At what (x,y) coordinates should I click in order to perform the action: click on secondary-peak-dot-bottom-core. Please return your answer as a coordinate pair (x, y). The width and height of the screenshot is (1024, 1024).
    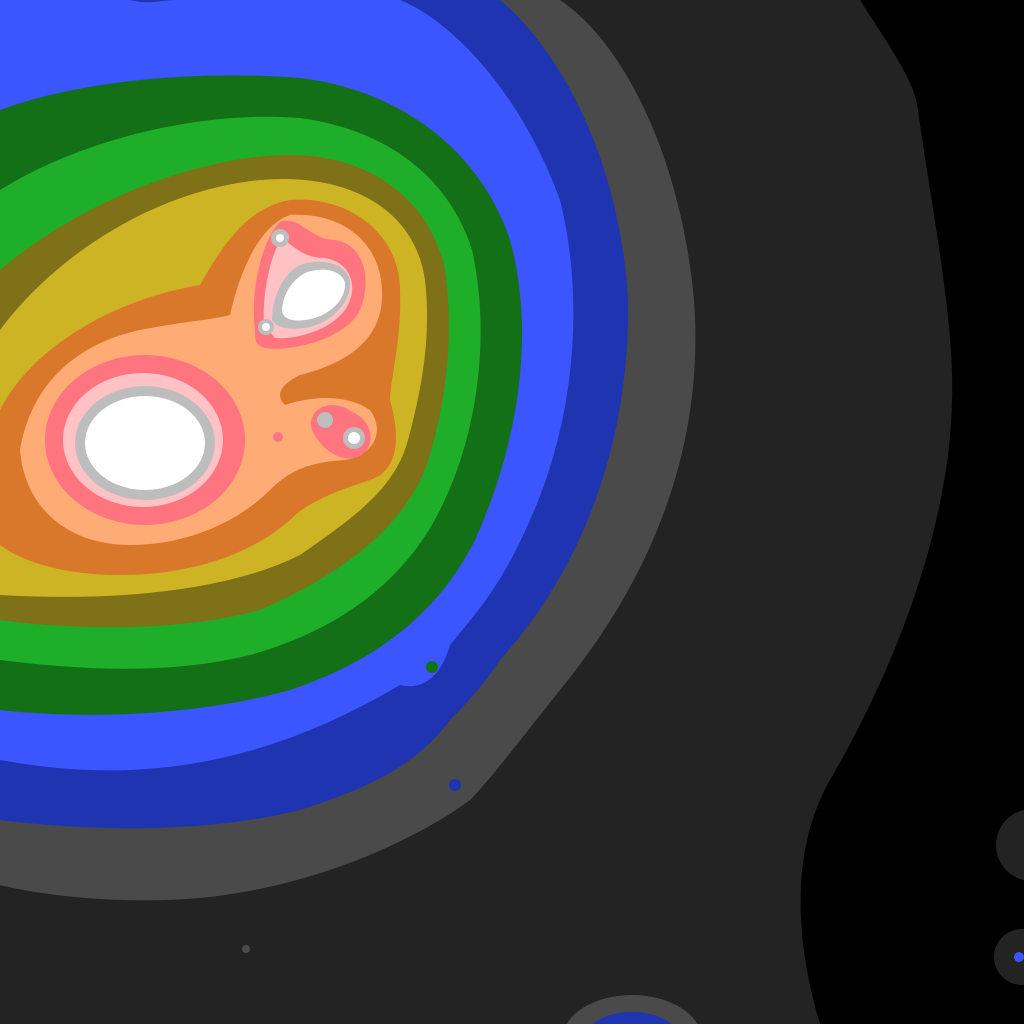
    Looking at the image, I should click on (266, 327).